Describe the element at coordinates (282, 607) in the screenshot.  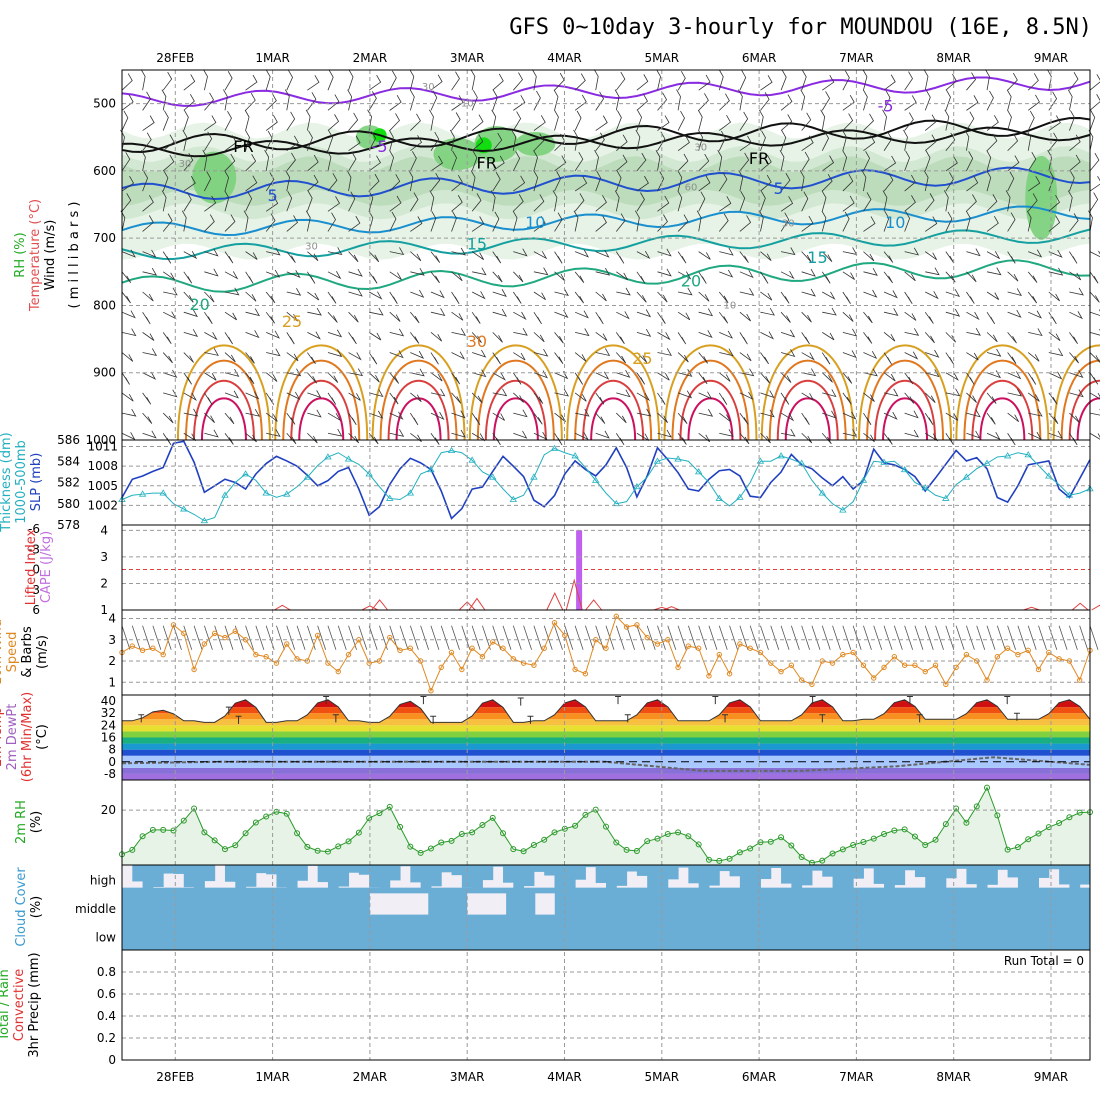
I see `li-point` at that location.